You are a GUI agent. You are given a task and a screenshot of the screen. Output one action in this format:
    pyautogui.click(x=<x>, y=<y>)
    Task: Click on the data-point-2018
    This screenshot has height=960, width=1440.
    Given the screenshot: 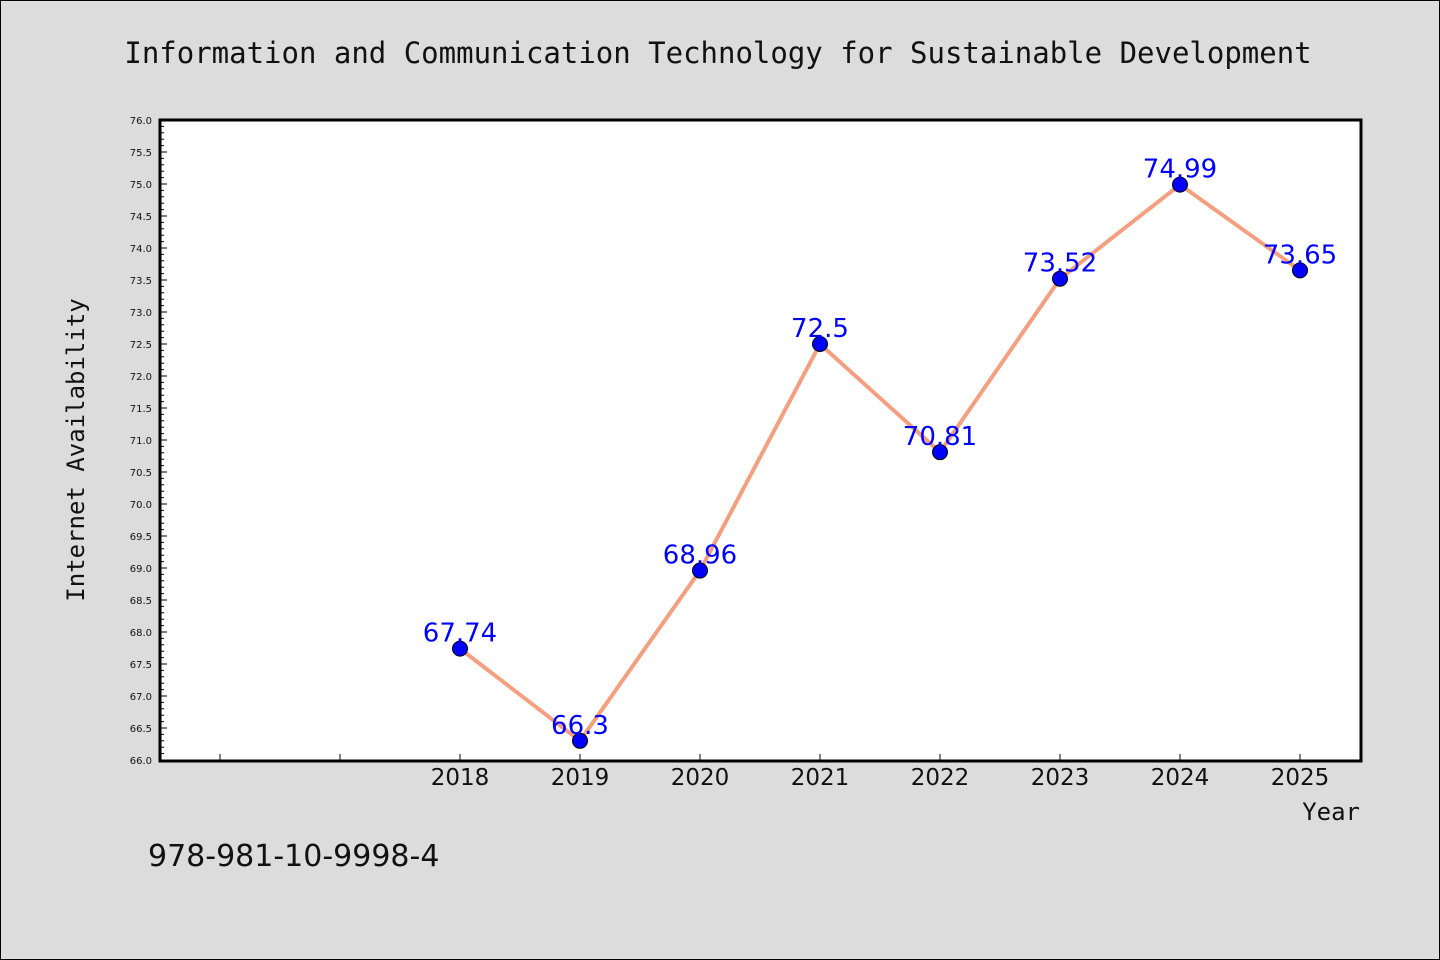 What is the action you would take?
    pyautogui.click(x=460, y=648)
    